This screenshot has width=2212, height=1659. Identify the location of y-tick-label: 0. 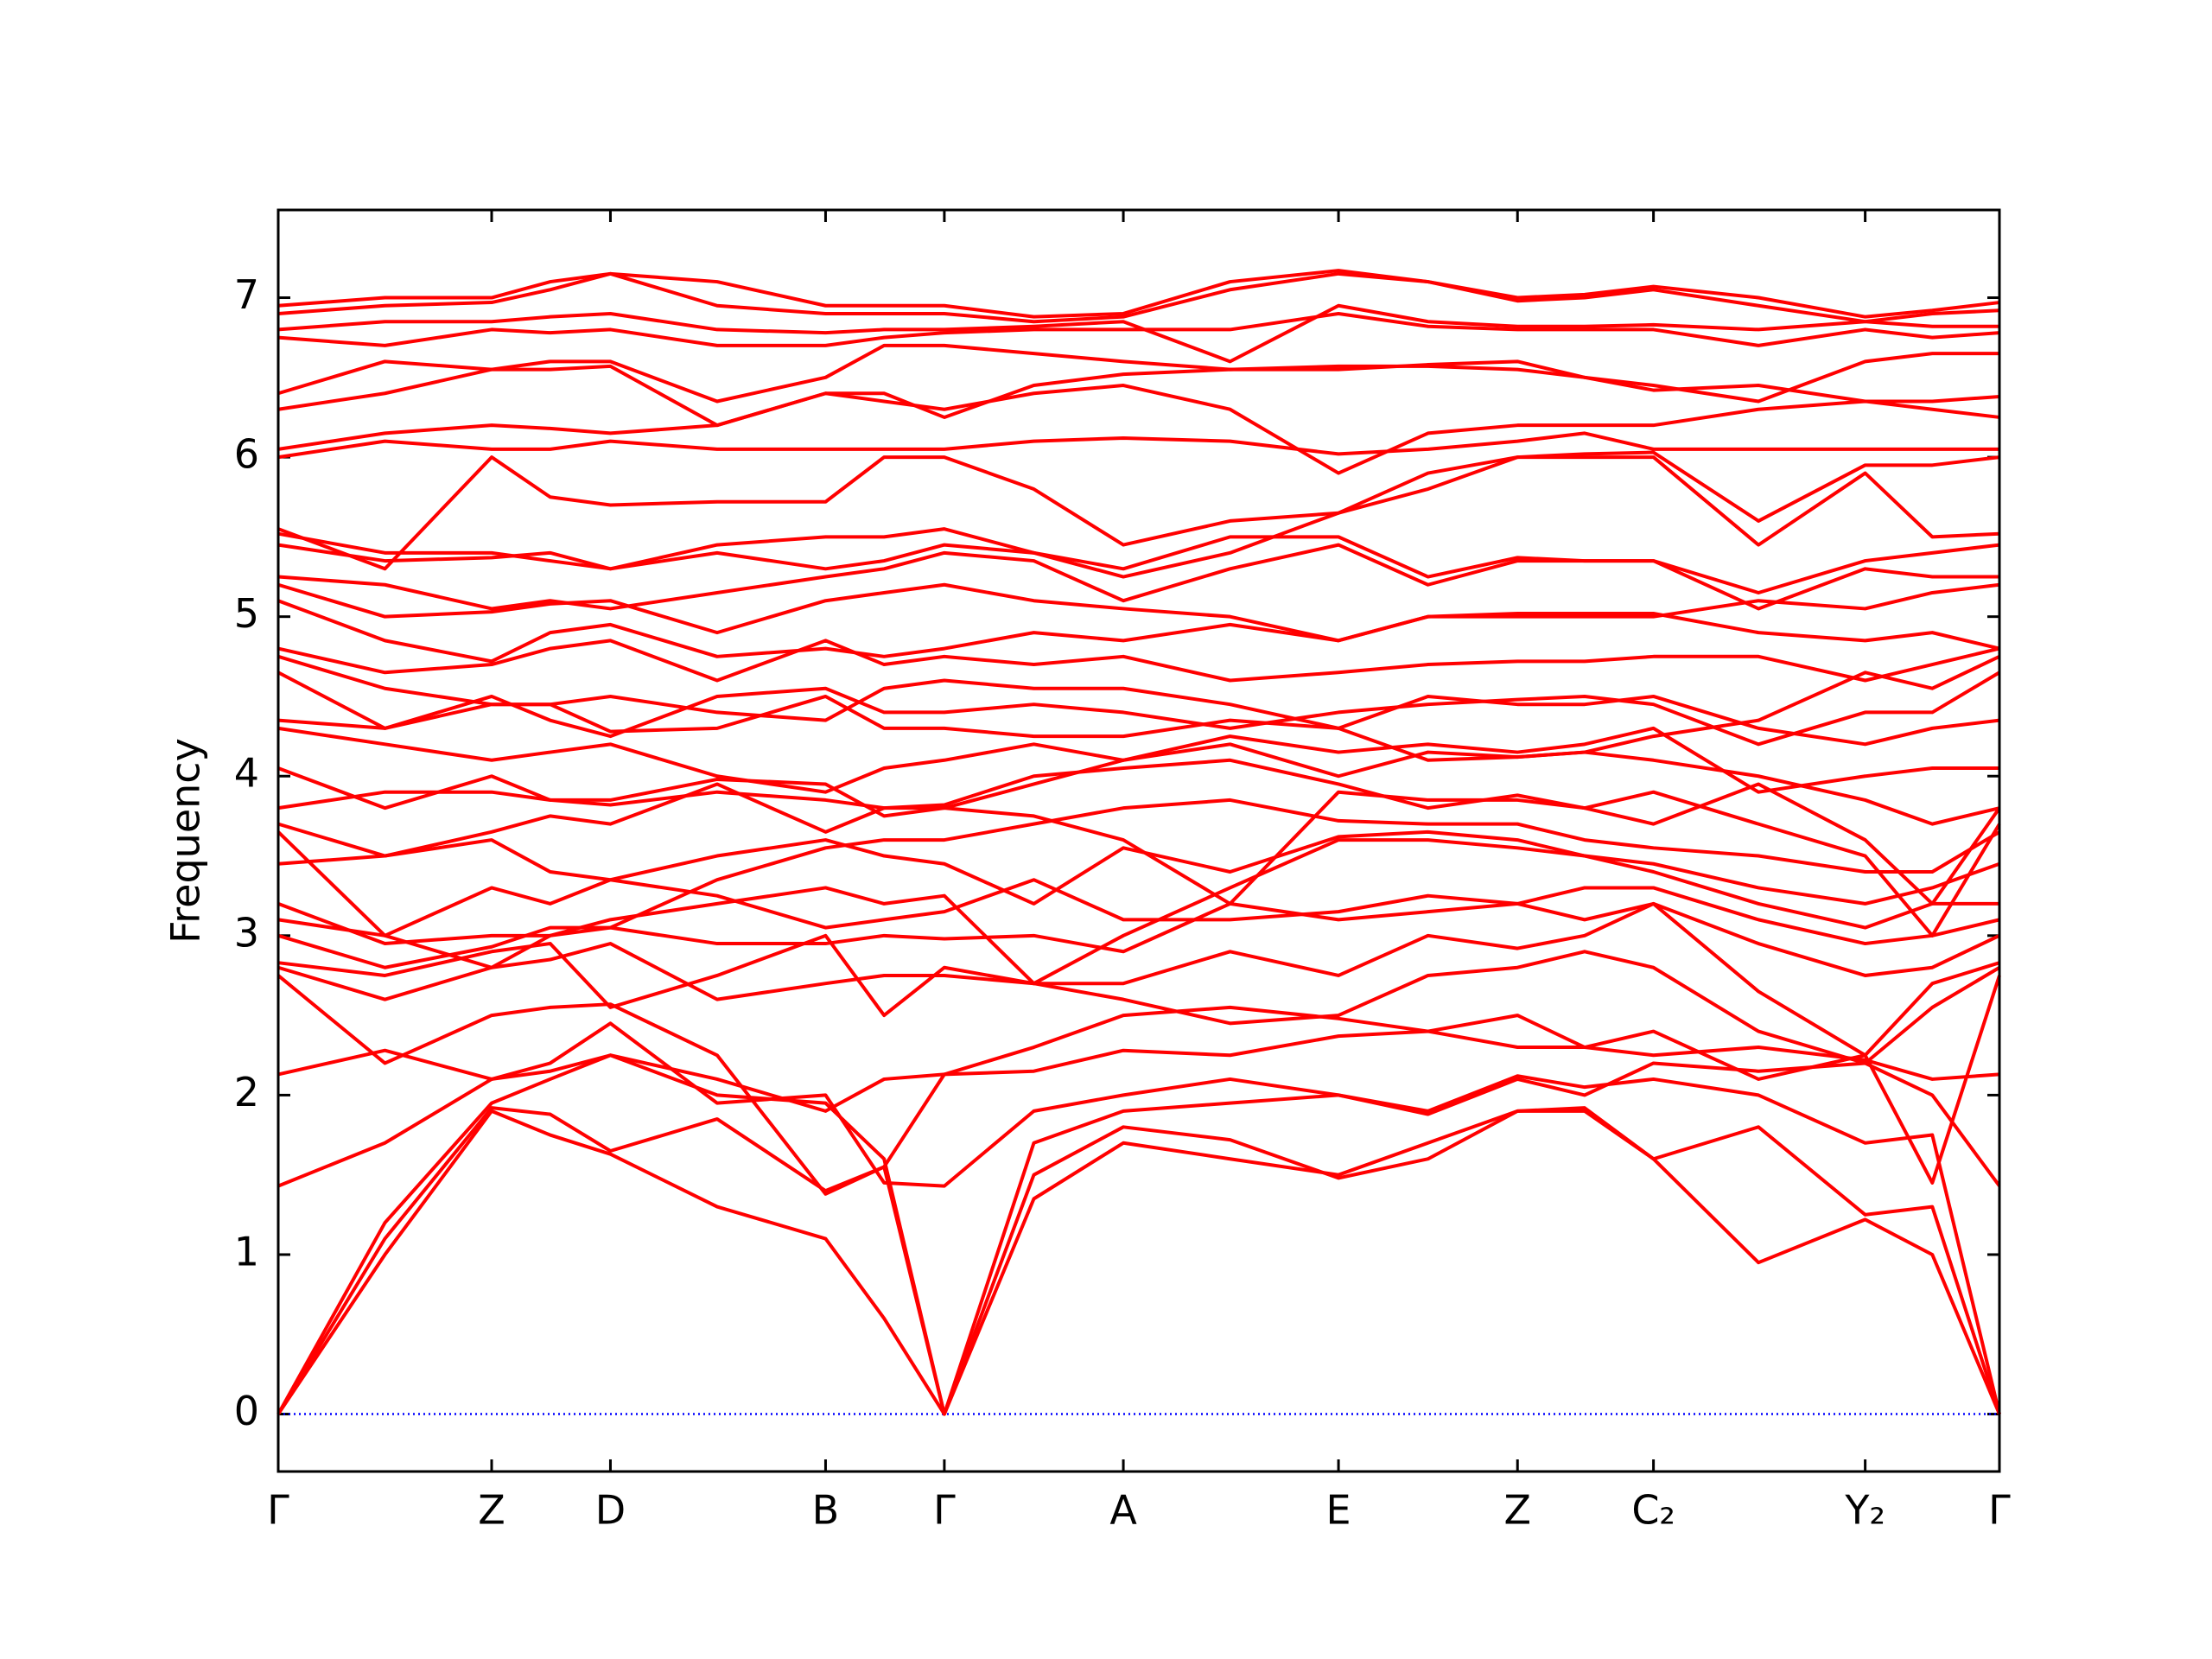
(246, 1411).